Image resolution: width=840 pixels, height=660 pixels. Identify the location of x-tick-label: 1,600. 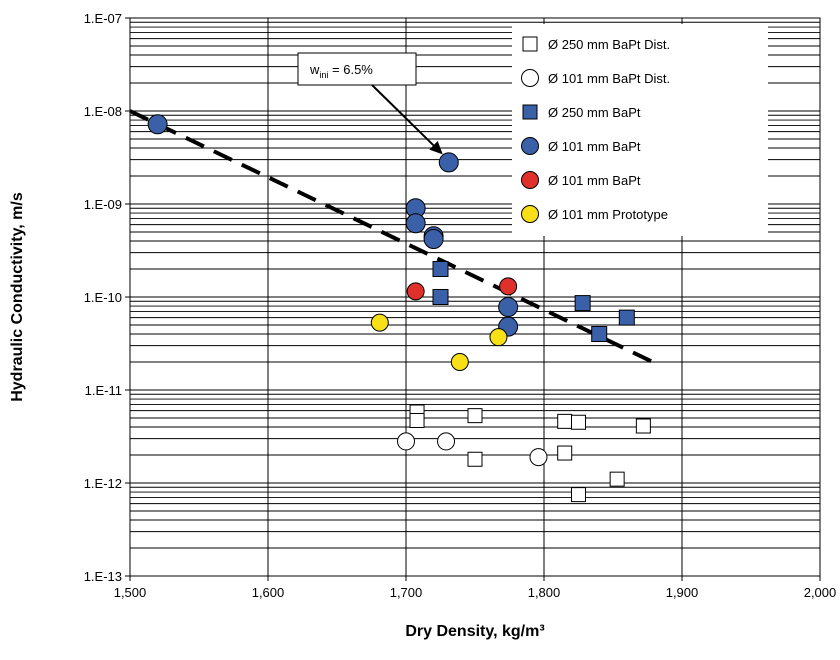
(268, 592).